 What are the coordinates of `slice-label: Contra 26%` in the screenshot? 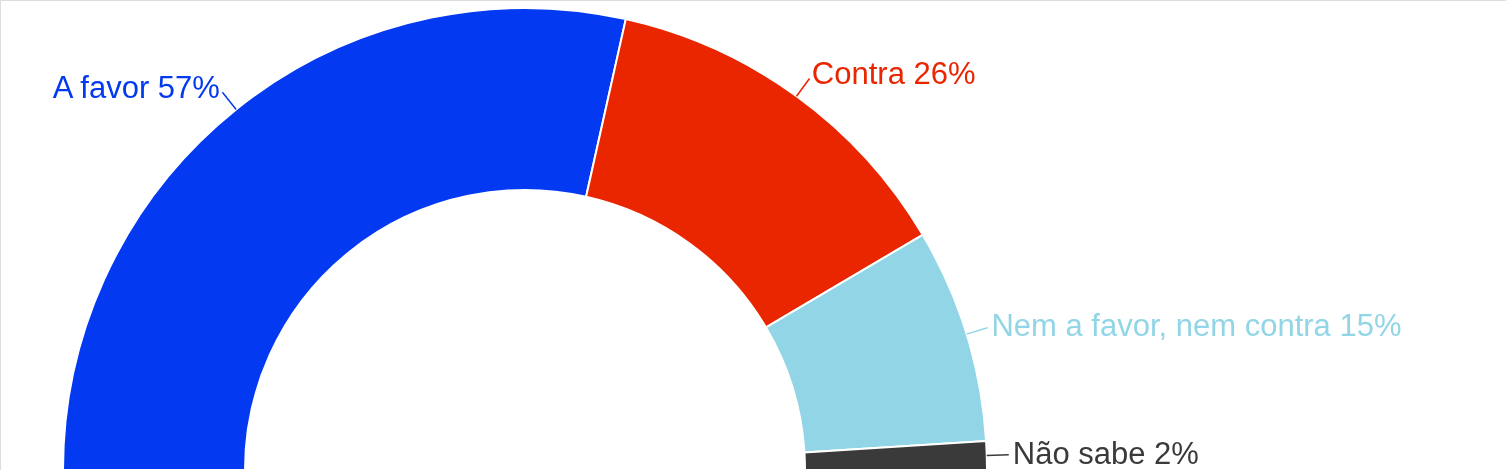 It's located at (893, 74).